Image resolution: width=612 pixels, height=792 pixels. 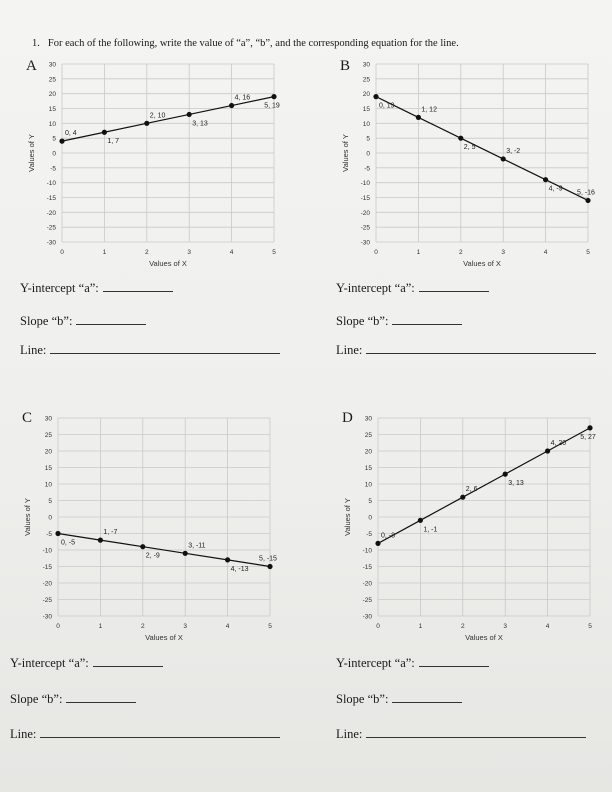 I want to click on data-label: 5, -15, so click(x=268, y=559).